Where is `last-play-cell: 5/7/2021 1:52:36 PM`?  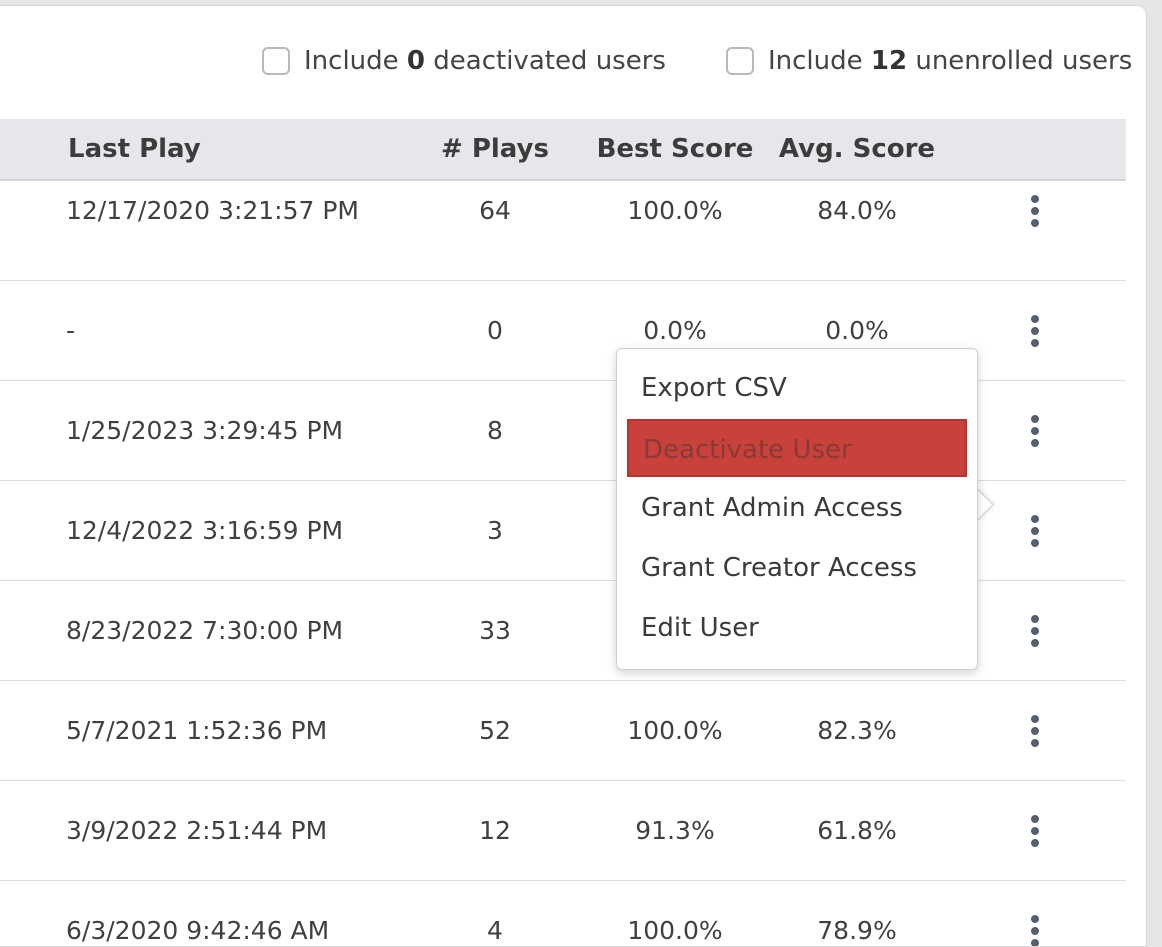 last-play-cell: 5/7/2021 1:52:36 PM is located at coordinates (197, 730).